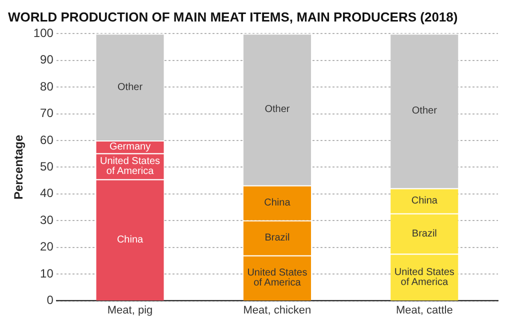 This screenshot has height=328, width=512. What do you see at coordinates (43, 33) in the screenshot?
I see `y-tick-label: 100` at bounding box center [43, 33].